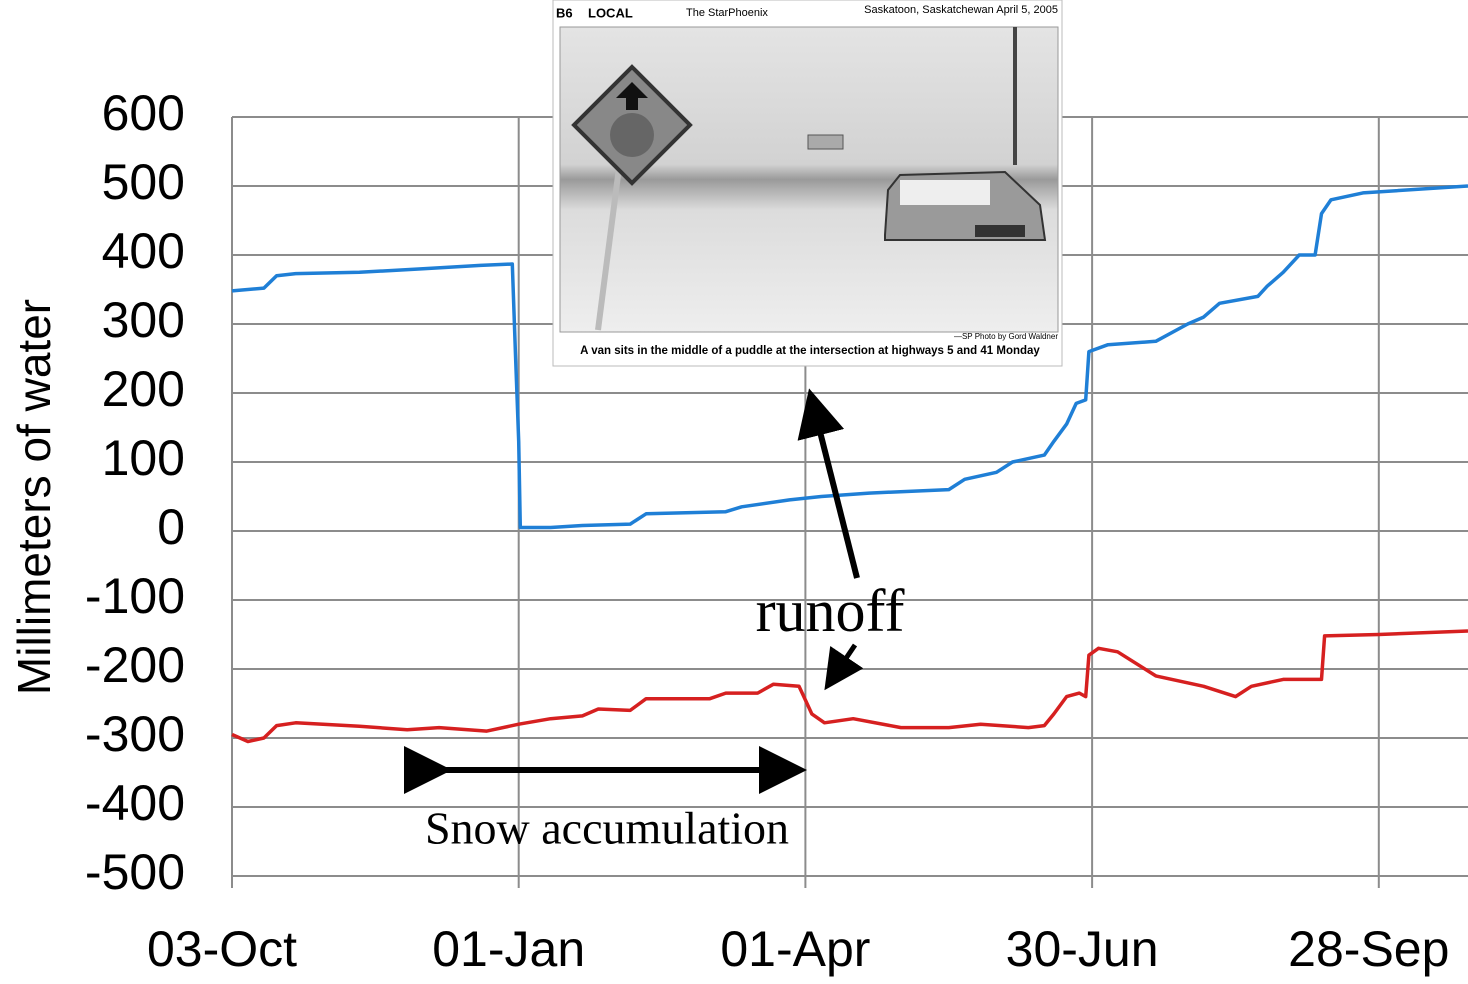 The image size is (1468, 984). What do you see at coordinates (961, 10) in the screenshot?
I see `inset-dateline: Saskatoon, Saskatchewan April 5, 2005` at bounding box center [961, 10].